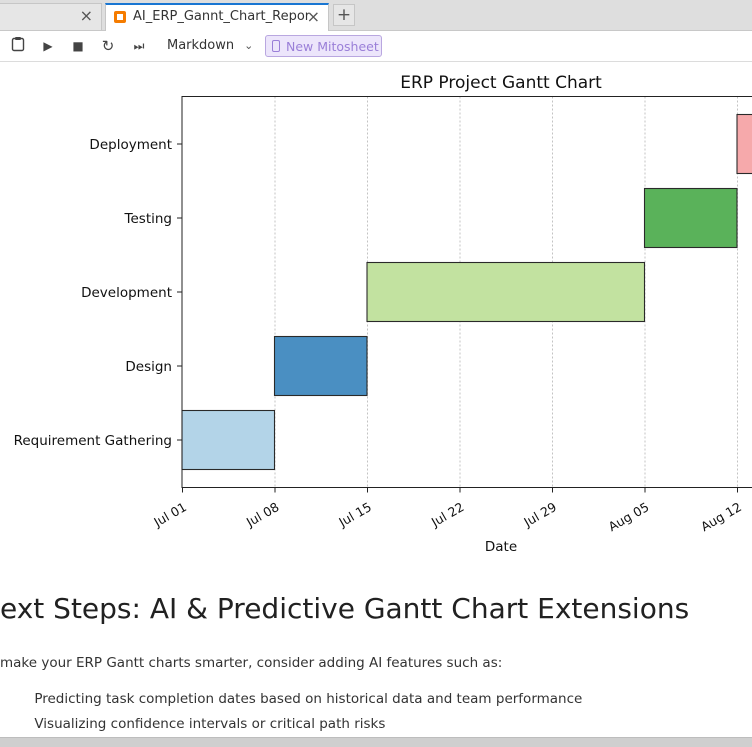  Describe the element at coordinates (148, 367) in the screenshot. I see `y-tick-label: Design` at that location.